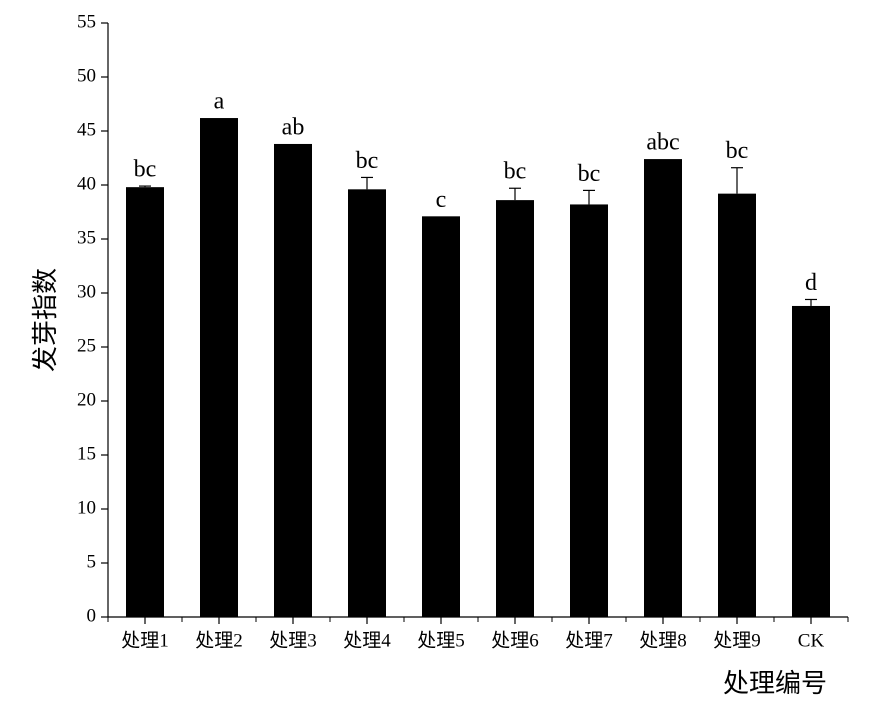 This screenshot has height=717, width=879. Describe the element at coordinates (662, 143) in the screenshot. I see `significance-letter: abc` at that location.